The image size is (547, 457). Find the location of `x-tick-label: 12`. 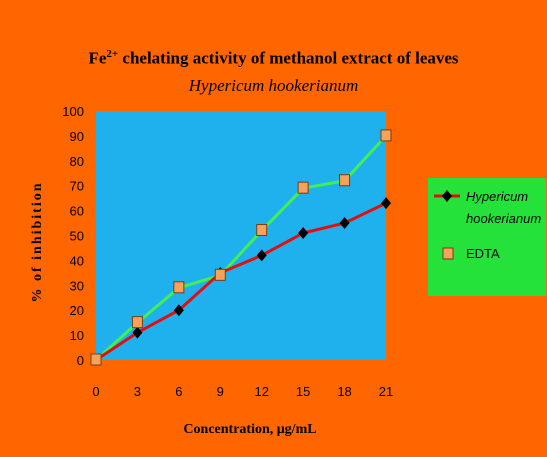

x-tick-label: 12 is located at coordinates (261, 391).